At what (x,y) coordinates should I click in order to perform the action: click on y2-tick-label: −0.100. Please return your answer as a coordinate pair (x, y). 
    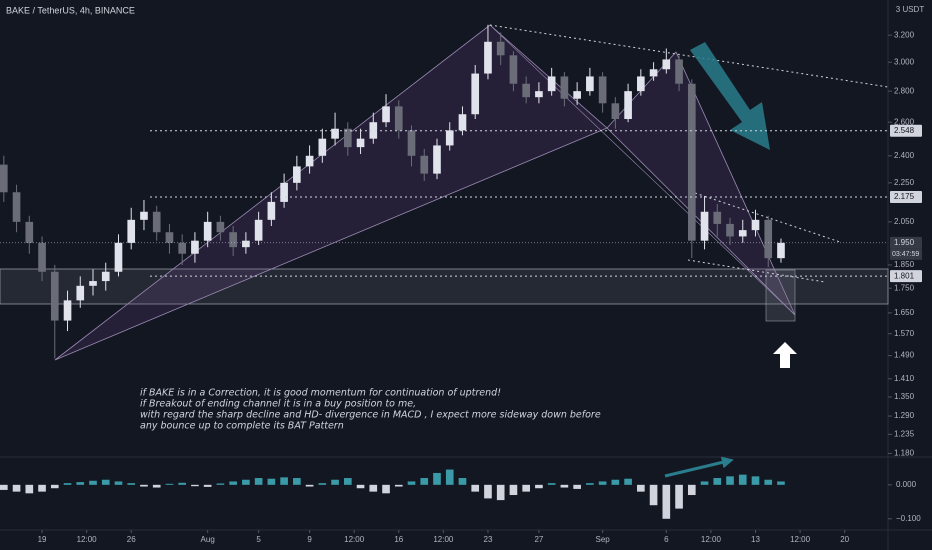
    Looking at the image, I should click on (908, 518).